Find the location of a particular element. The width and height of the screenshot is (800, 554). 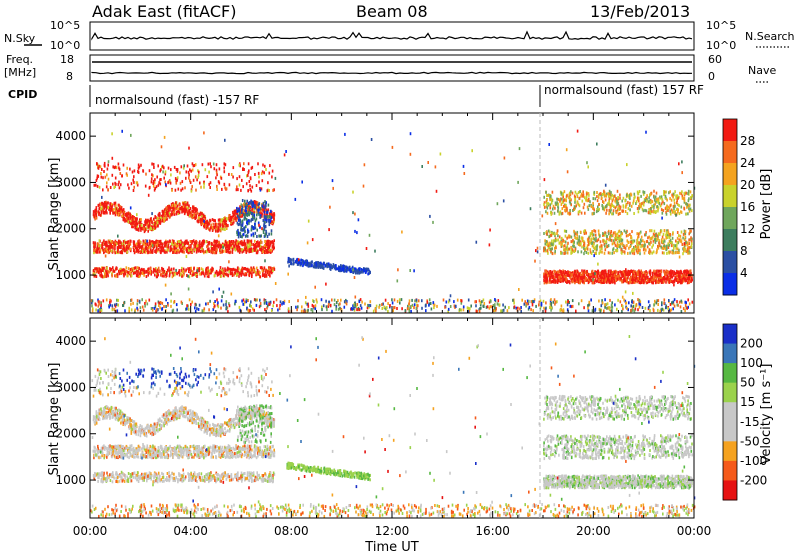

nave-tick-low: 0 is located at coordinates (711, 76).